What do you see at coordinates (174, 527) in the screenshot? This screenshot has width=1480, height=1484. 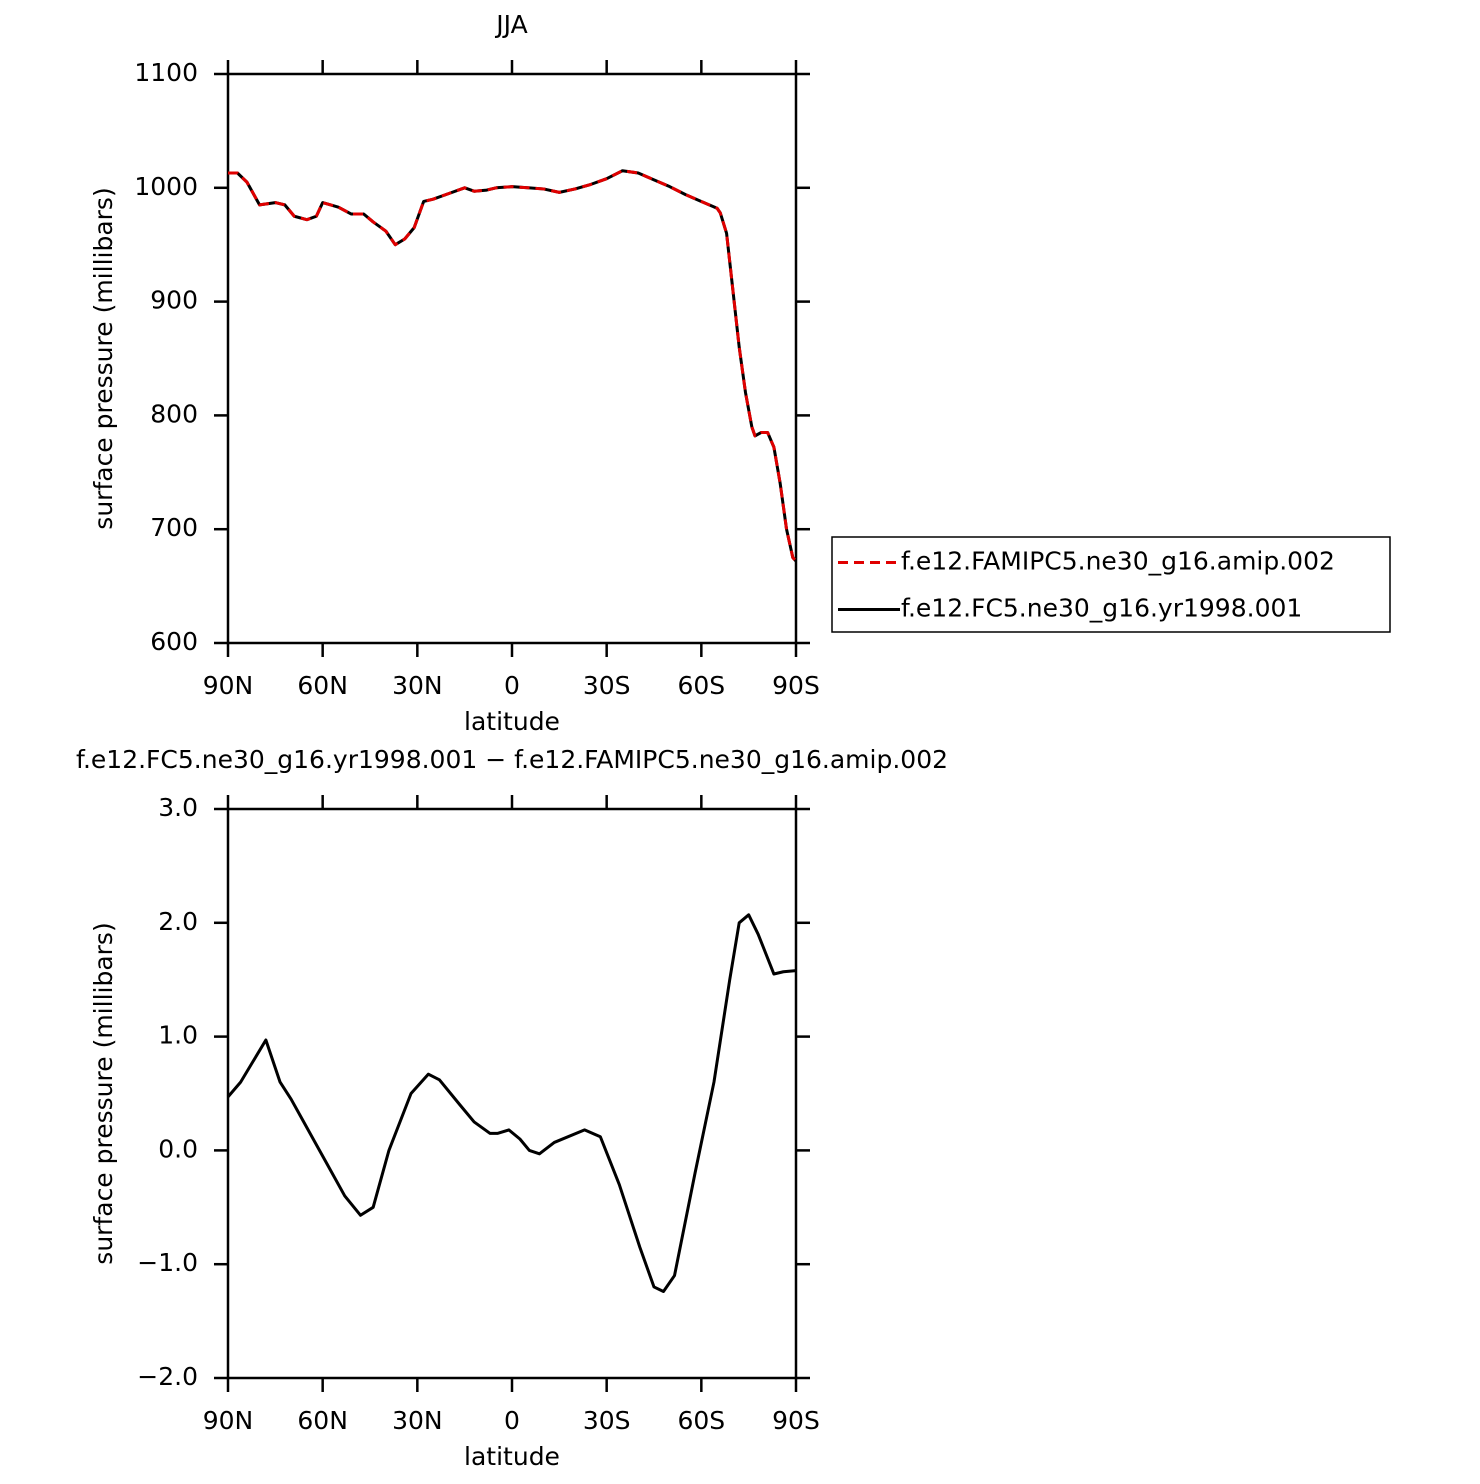 I see `y-tick-label: 700` at bounding box center [174, 527].